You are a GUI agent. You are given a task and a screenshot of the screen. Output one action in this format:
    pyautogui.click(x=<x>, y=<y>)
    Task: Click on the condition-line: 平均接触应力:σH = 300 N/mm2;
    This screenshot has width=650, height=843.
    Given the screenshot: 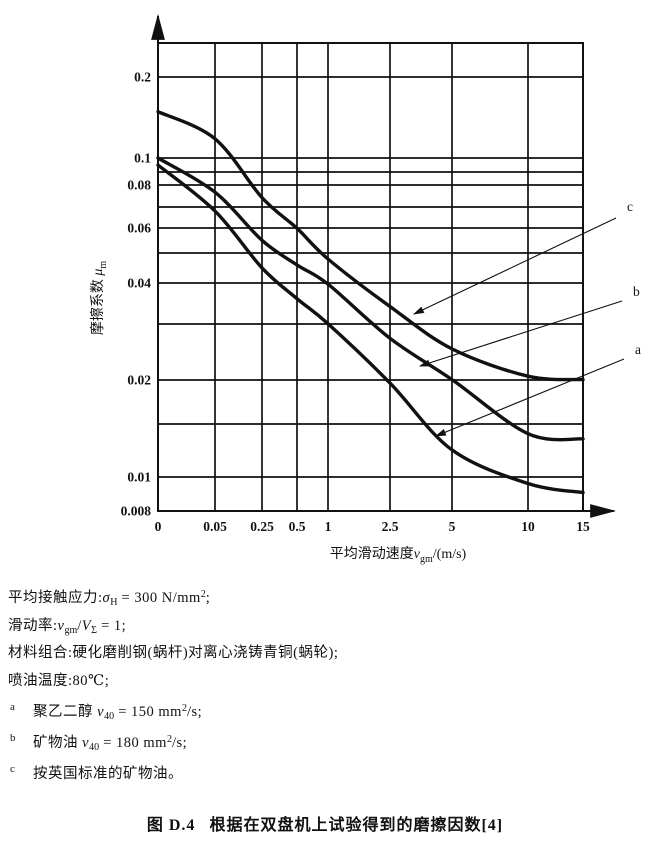 What is the action you would take?
    pyautogui.click(x=308, y=600)
    